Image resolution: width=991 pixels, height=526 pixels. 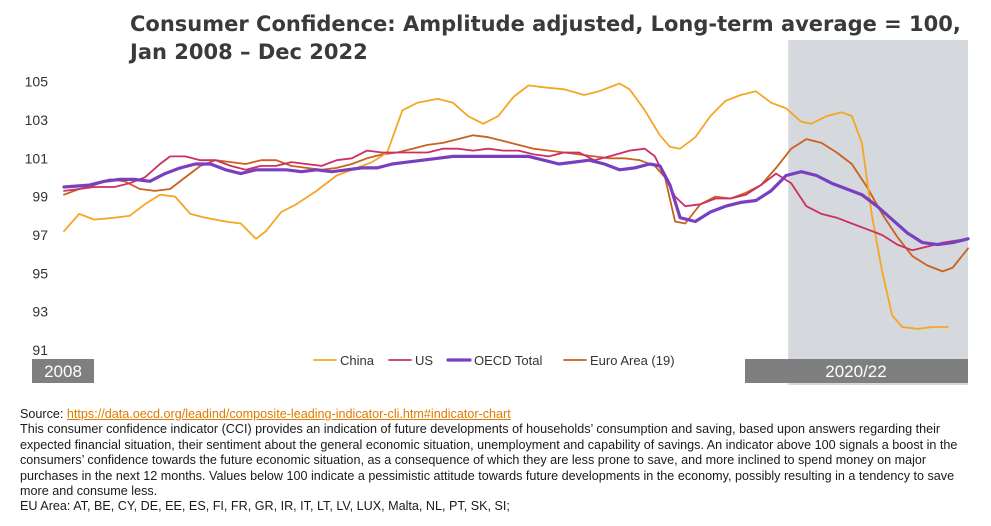 What do you see at coordinates (357, 360) in the screenshot?
I see `legend-label-china: China` at bounding box center [357, 360].